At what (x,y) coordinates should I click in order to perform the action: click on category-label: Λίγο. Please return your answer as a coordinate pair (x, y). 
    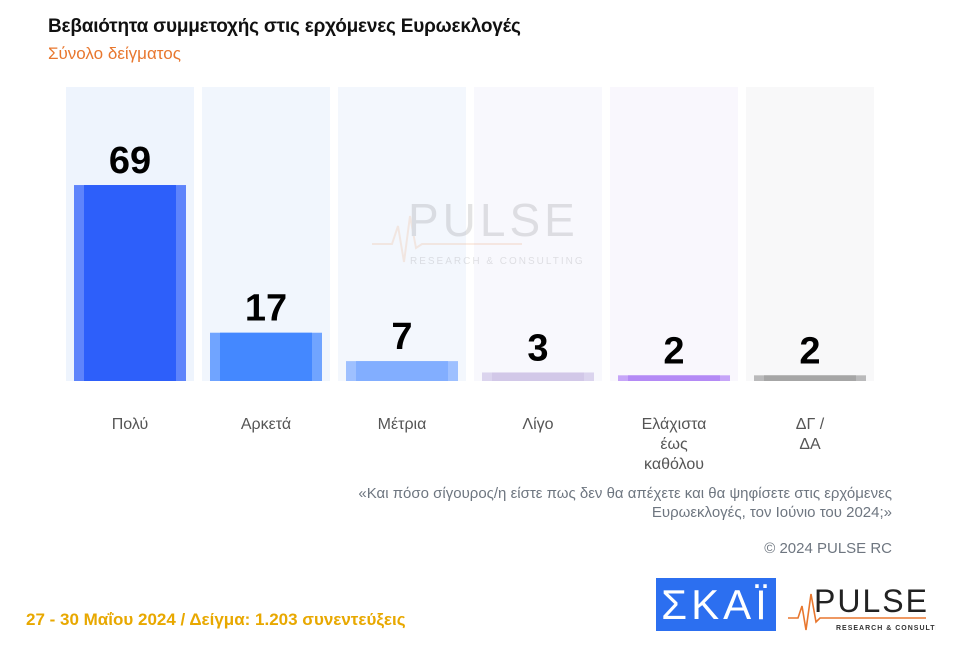
    Looking at the image, I should click on (537, 424).